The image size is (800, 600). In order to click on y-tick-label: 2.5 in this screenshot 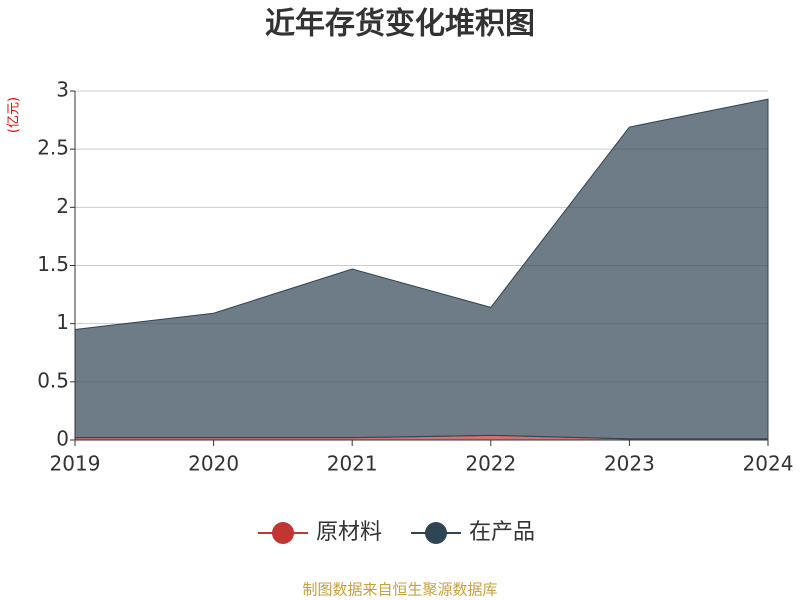, I will do `click(53, 148)`.